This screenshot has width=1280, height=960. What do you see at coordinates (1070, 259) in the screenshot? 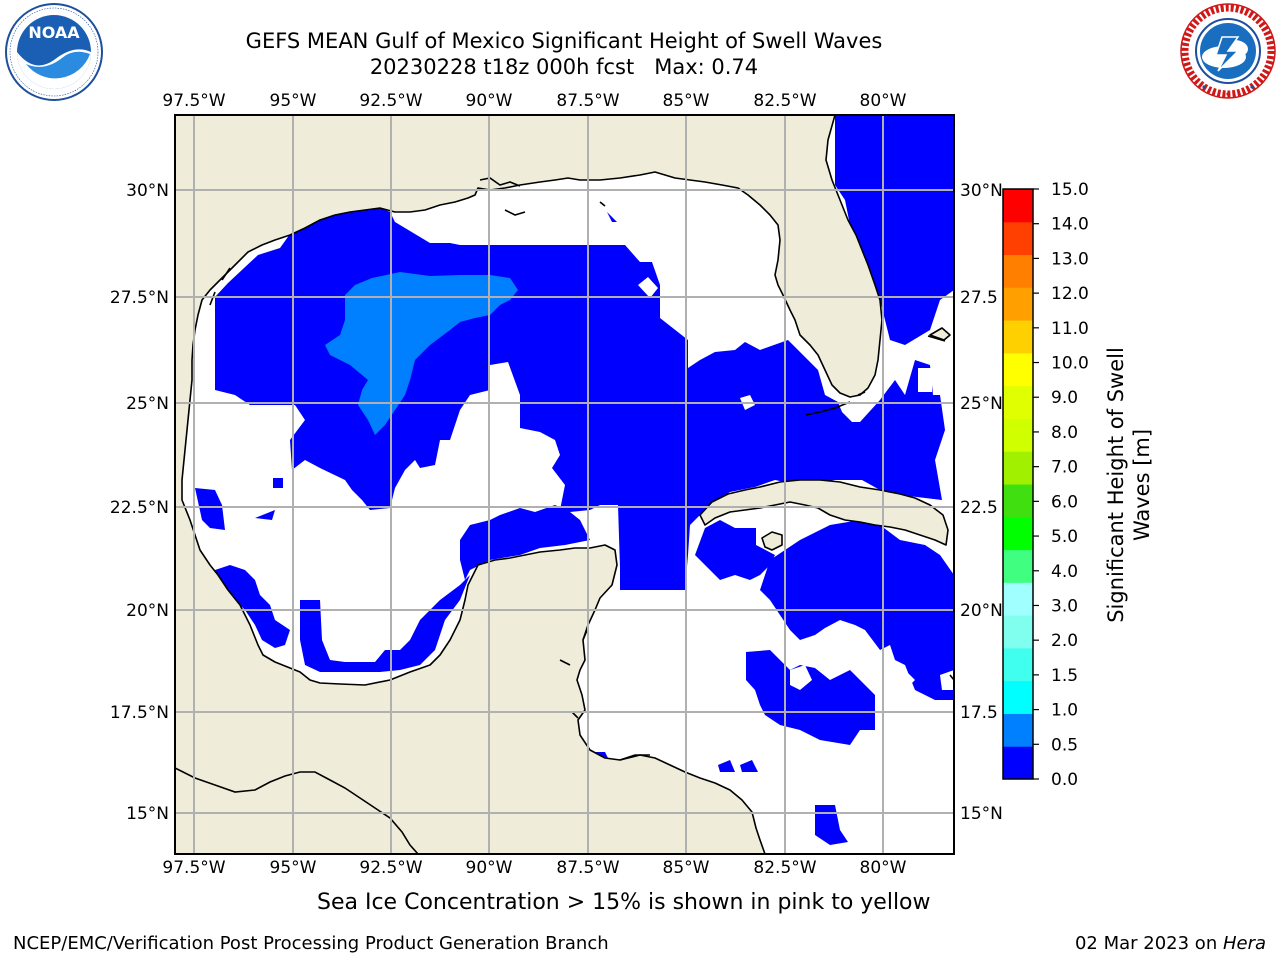
I see `colorbar-tick-label: 13.0` at bounding box center [1070, 259].